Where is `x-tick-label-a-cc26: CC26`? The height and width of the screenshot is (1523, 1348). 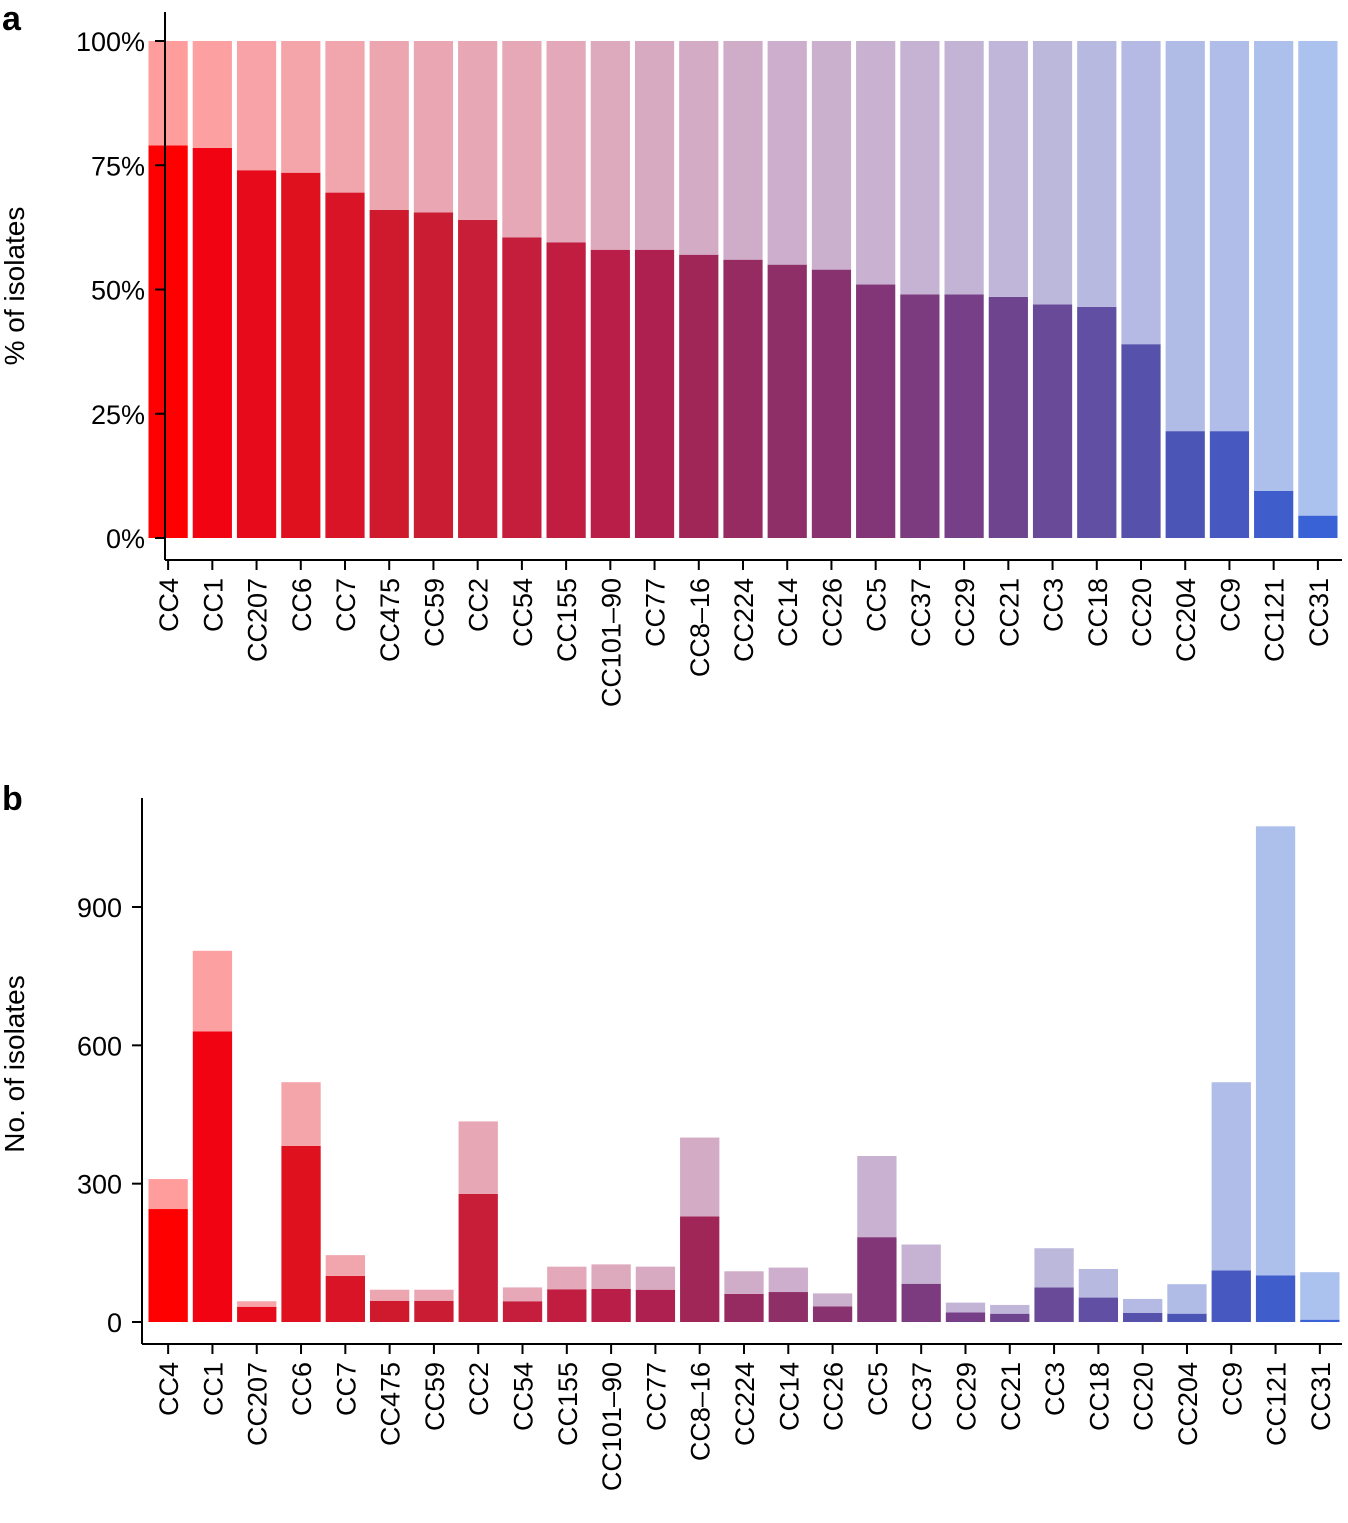 x-tick-label-a-cc26: CC26 is located at coordinates (832, 612).